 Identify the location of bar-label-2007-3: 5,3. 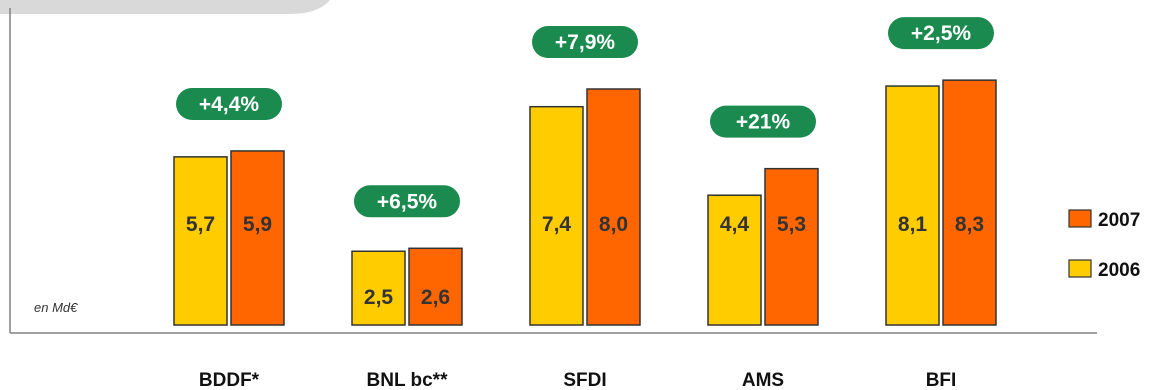
(791, 224).